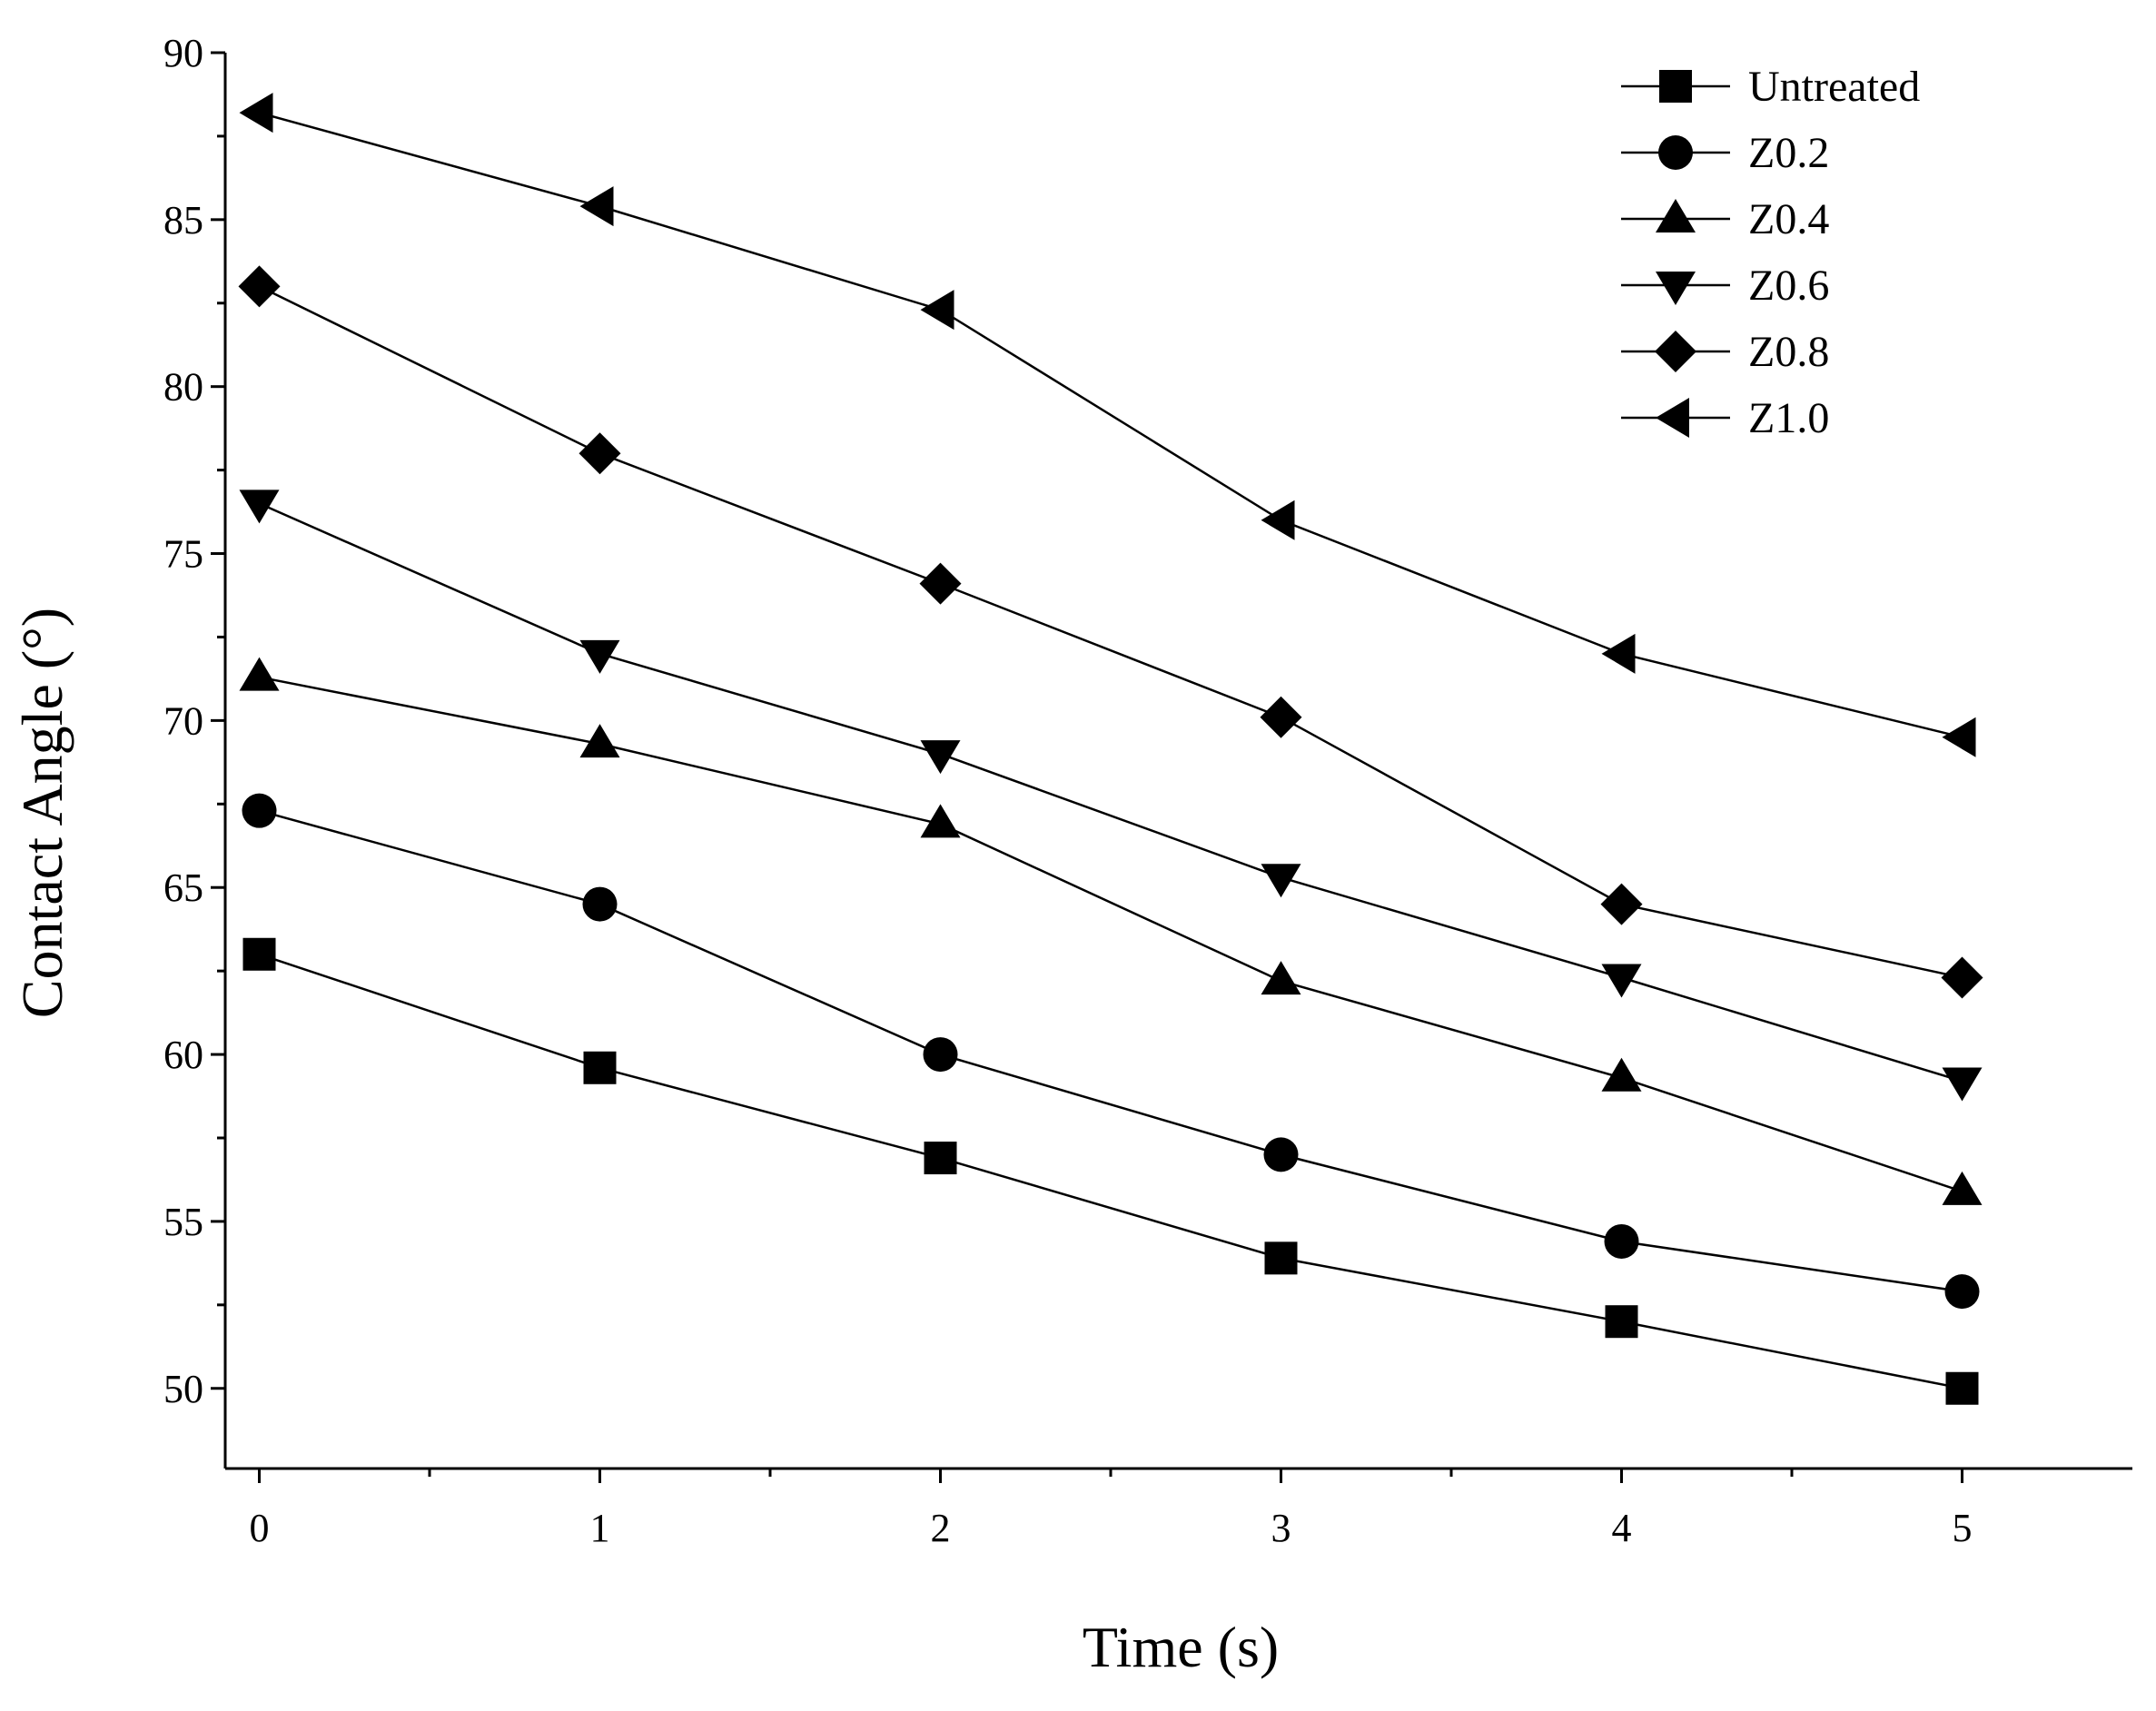 Image resolution: width=2156 pixels, height=1711 pixels. What do you see at coordinates (1725, 352) in the screenshot?
I see `legend-item: Z0.8` at bounding box center [1725, 352].